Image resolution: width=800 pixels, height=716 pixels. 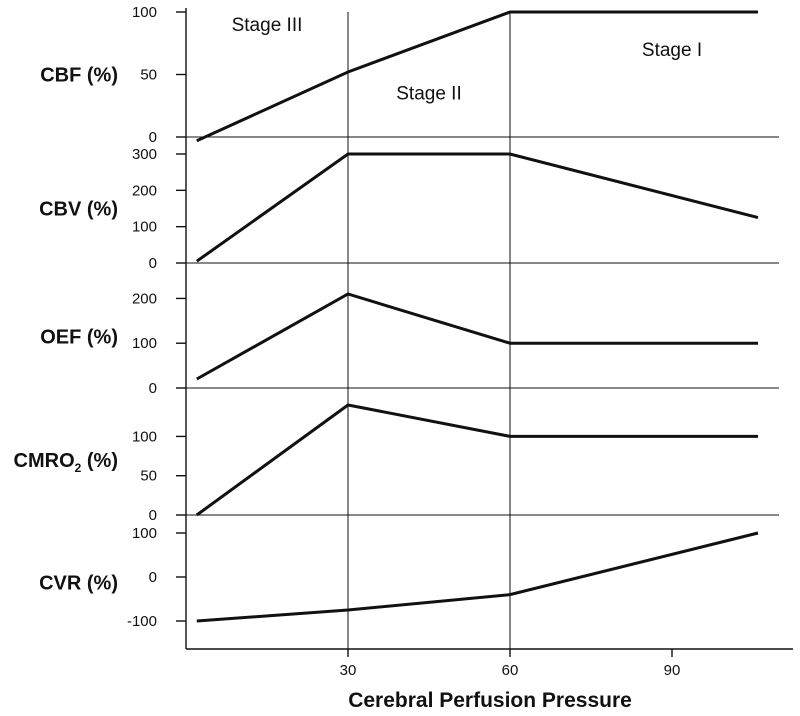 I want to click on series-line-oef, so click(x=477, y=336).